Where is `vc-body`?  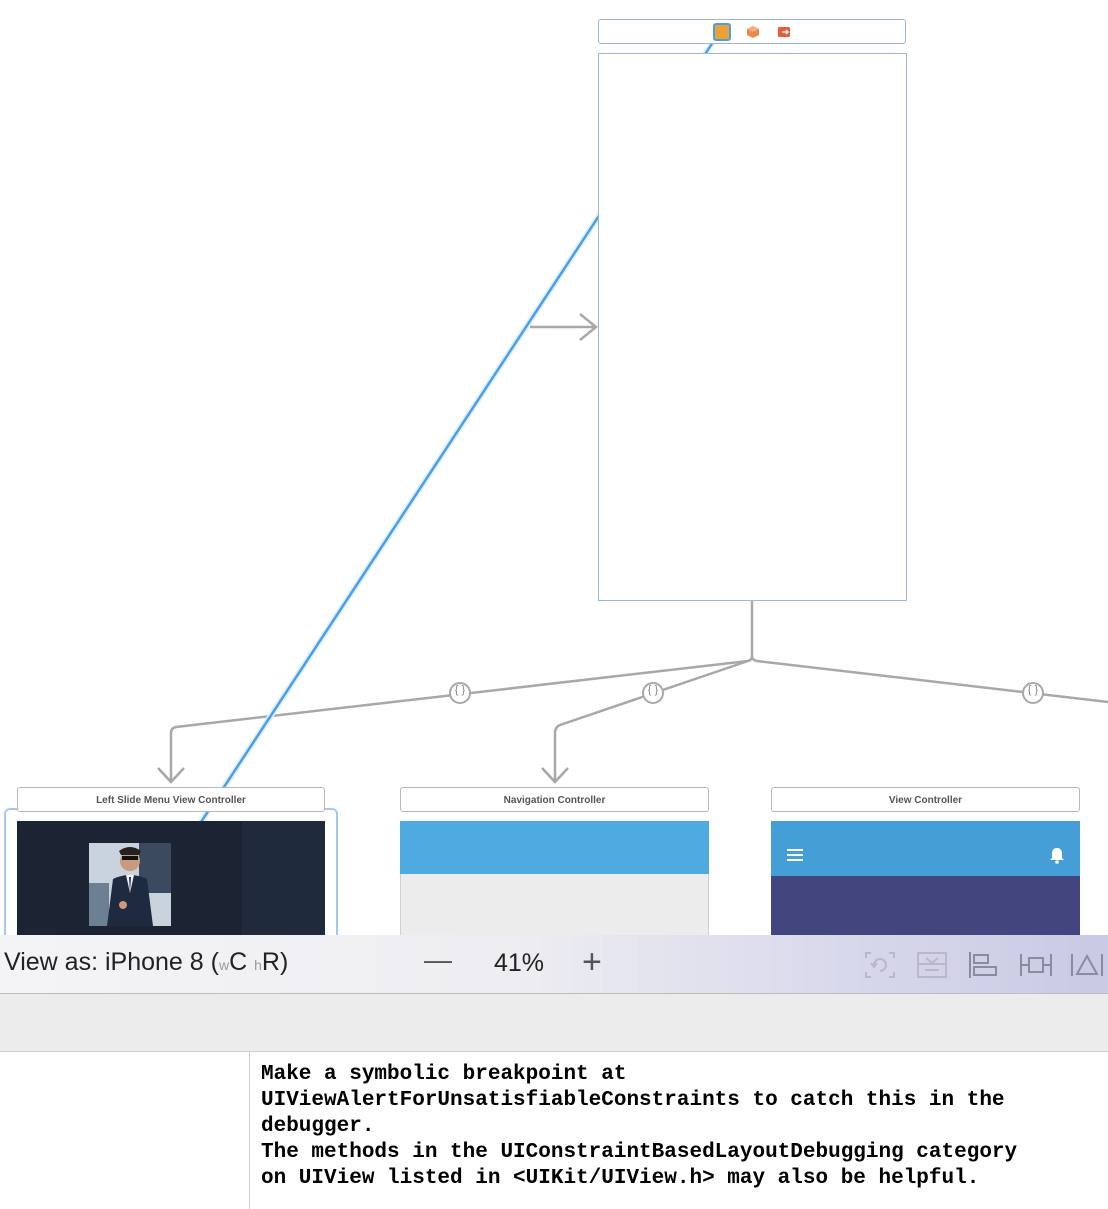 vc-body is located at coordinates (925, 905).